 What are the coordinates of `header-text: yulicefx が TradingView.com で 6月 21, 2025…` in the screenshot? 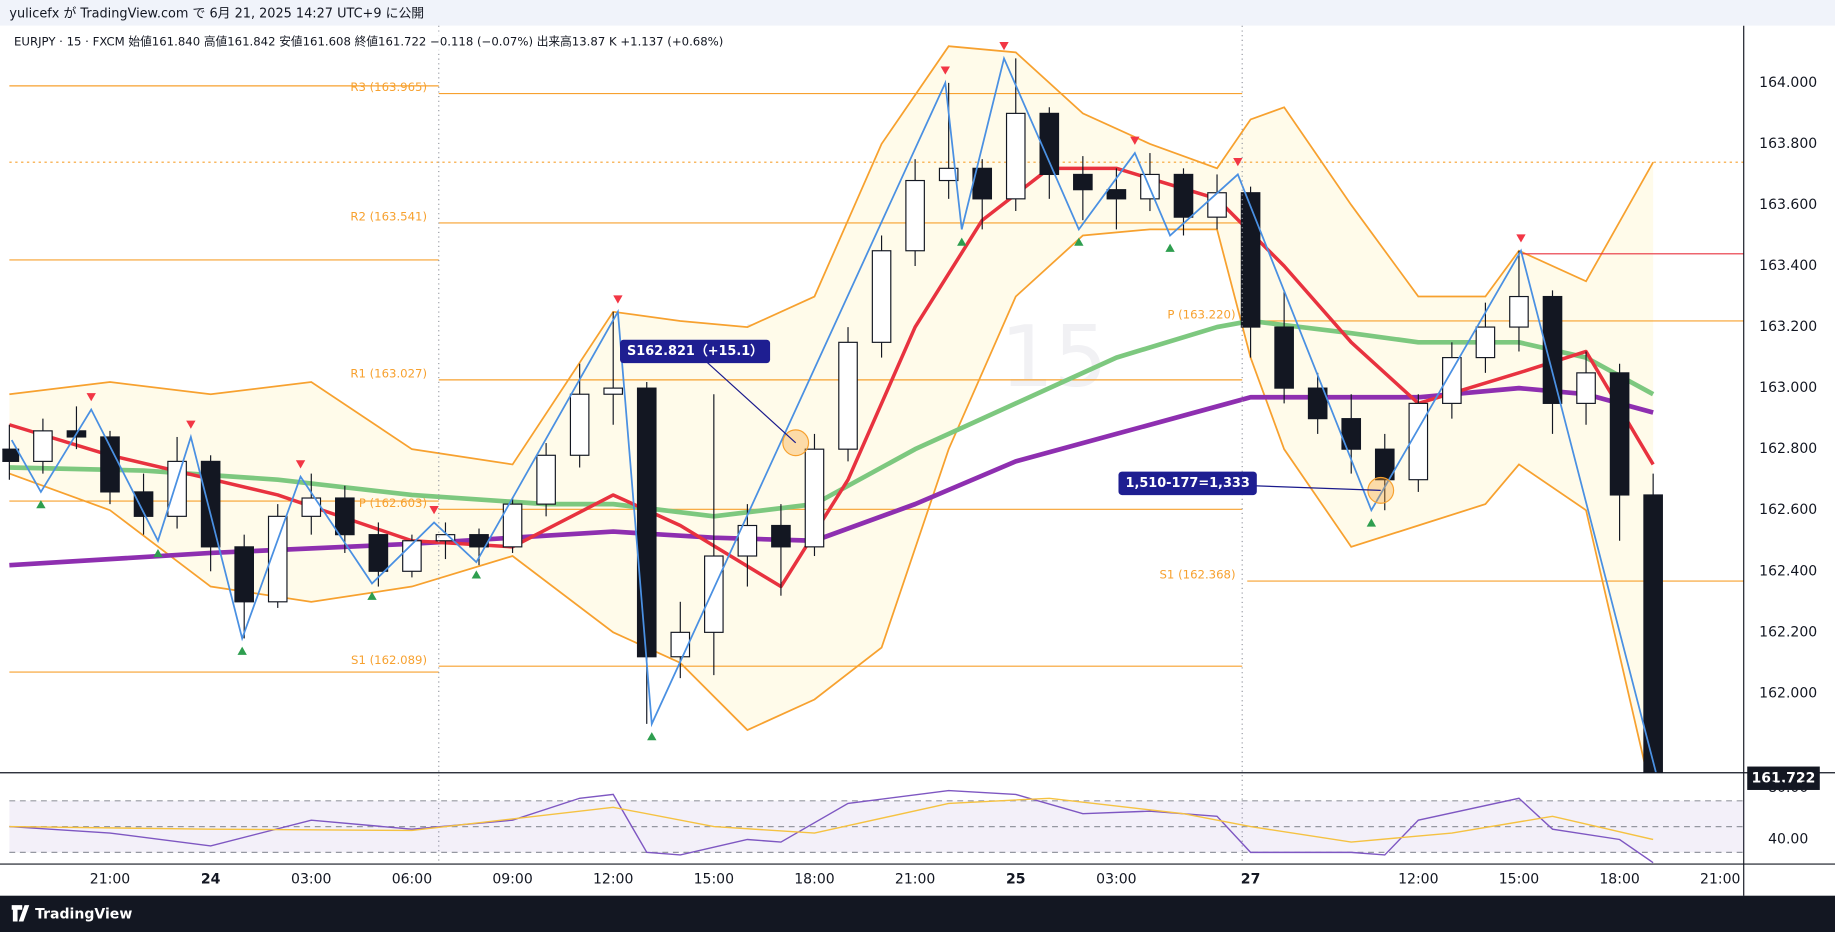 It's located at (216, 14).